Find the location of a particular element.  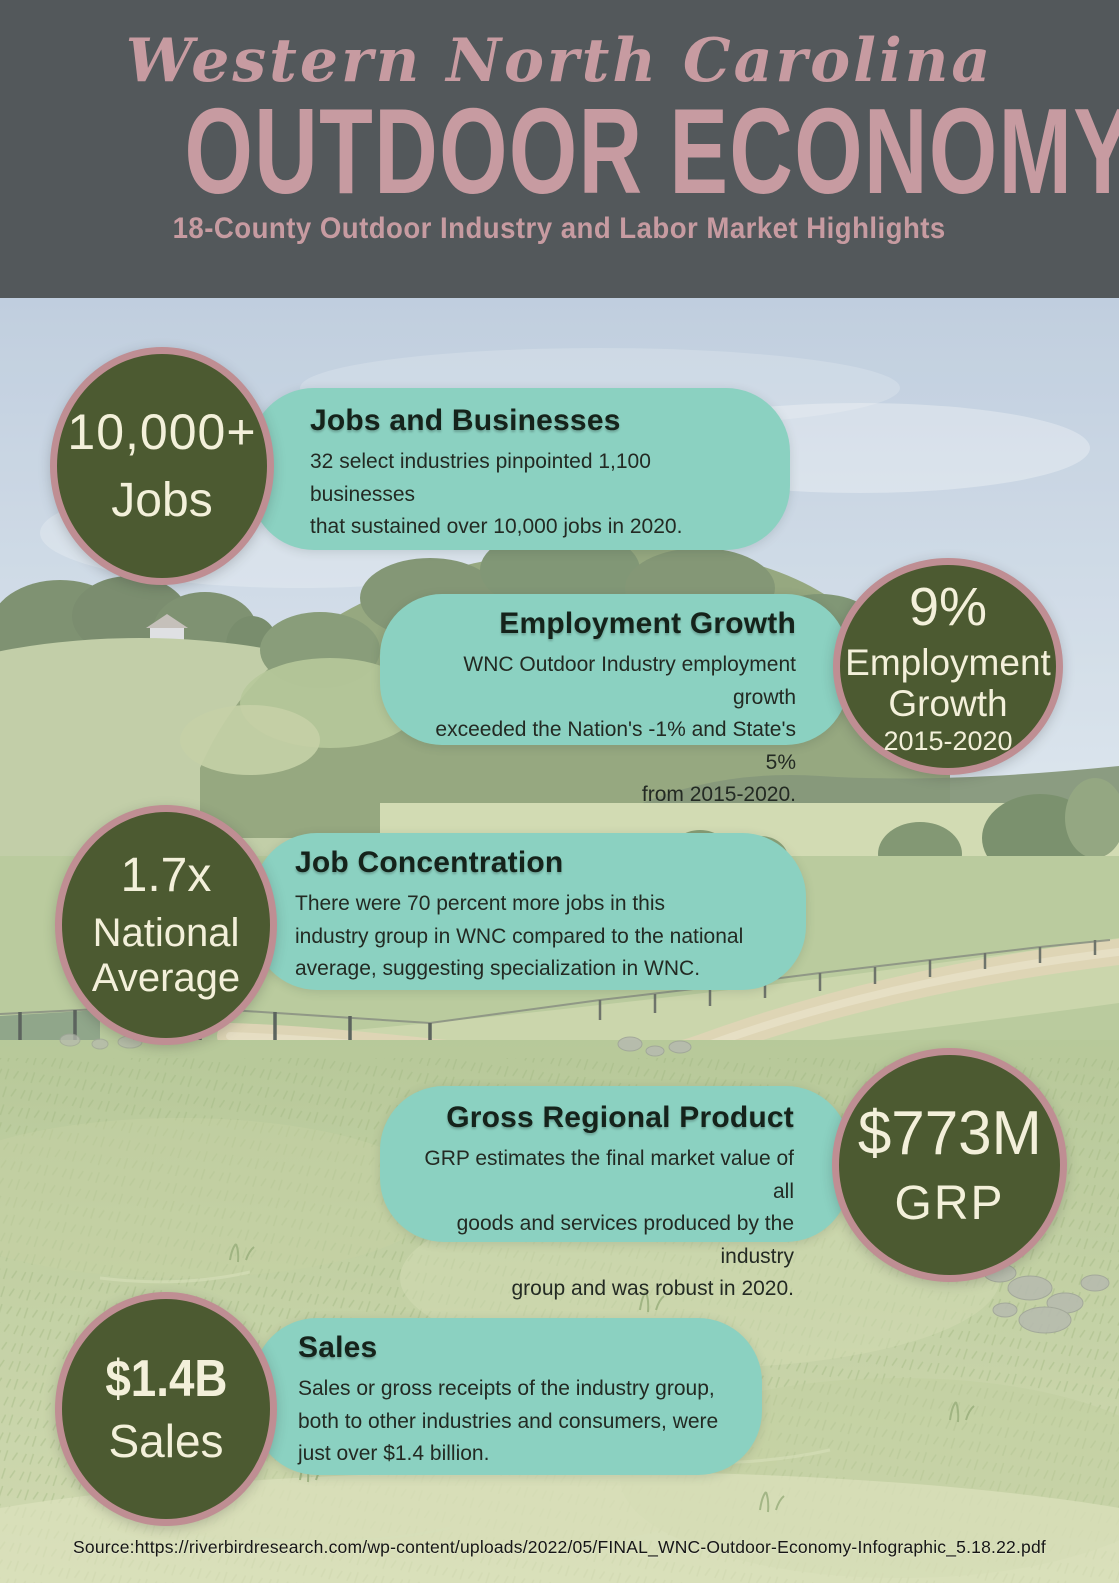

header-script-title: Western North Carolina is located at coordinates (559, 61).